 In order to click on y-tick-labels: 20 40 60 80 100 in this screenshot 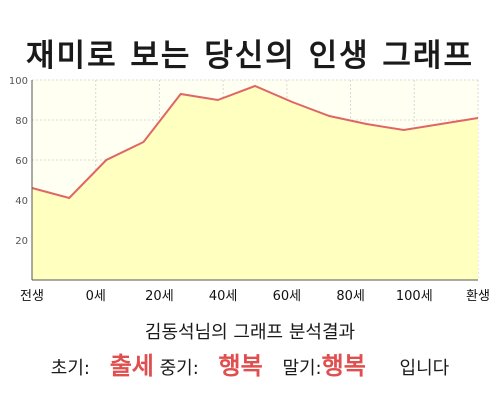, I will do `click(18, 161)`.